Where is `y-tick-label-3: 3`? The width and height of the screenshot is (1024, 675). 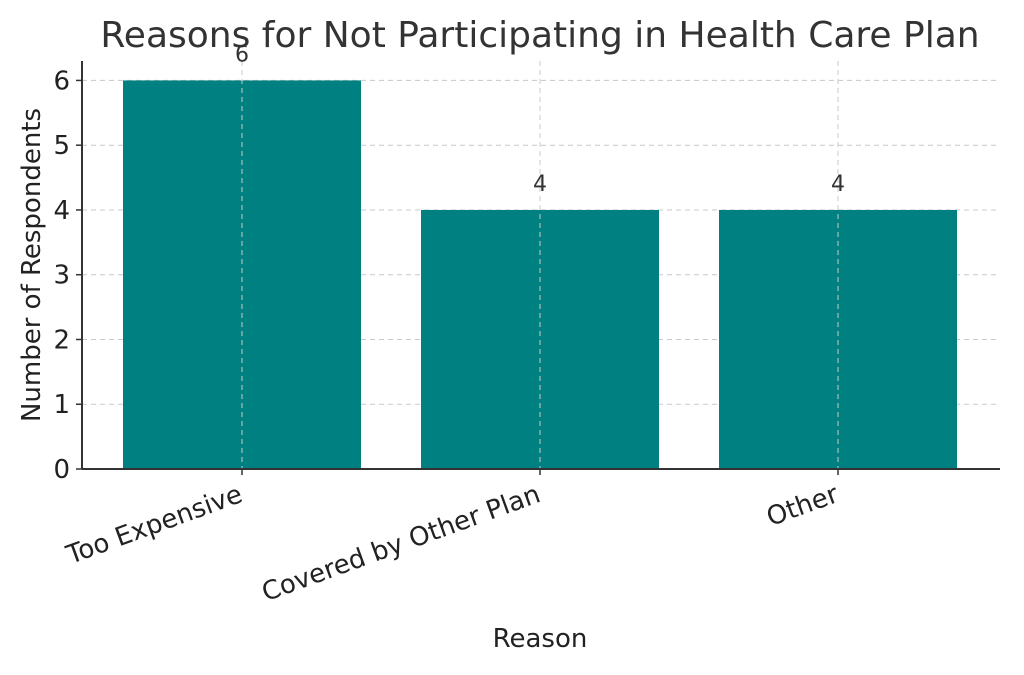
y-tick-label-3: 3 is located at coordinates (61, 276).